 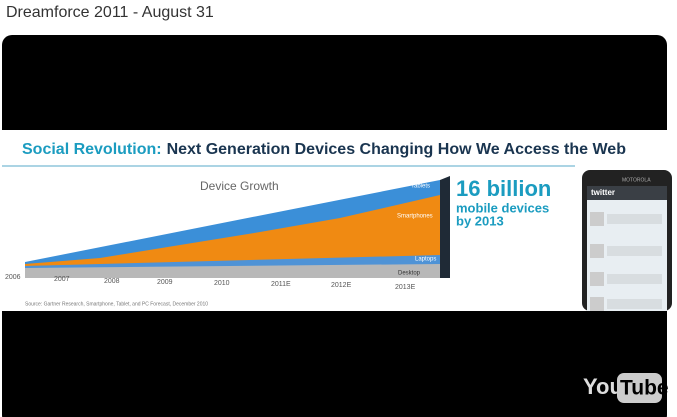 I want to click on year-label: 2006, so click(x=13, y=277).